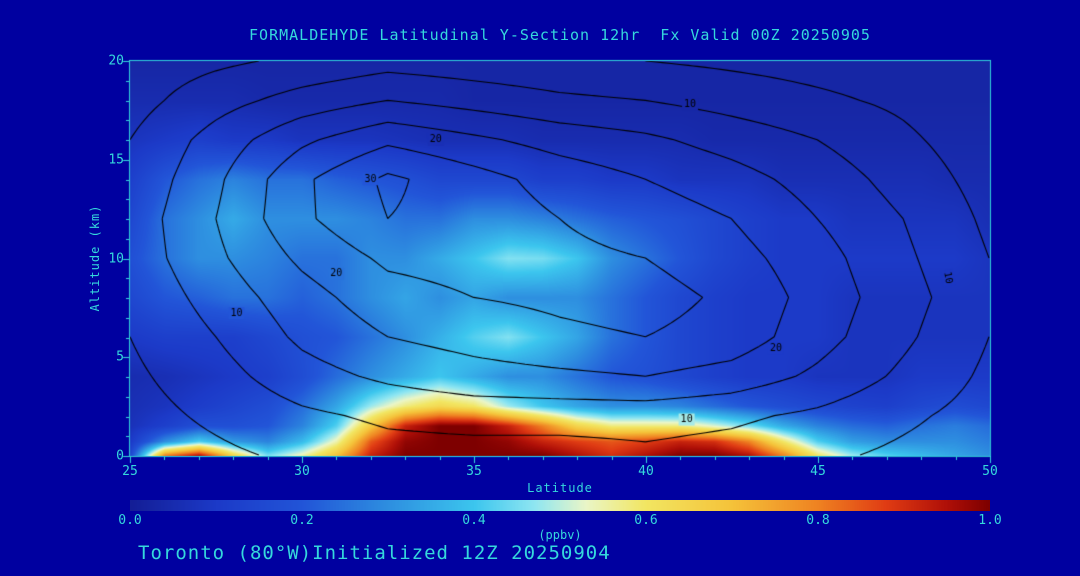 The height and width of the screenshot is (576, 1080). What do you see at coordinates (990, 520) in the screenshot?
I see `colorbar-tick-label: 1.0` at bounding box center [990, 520].